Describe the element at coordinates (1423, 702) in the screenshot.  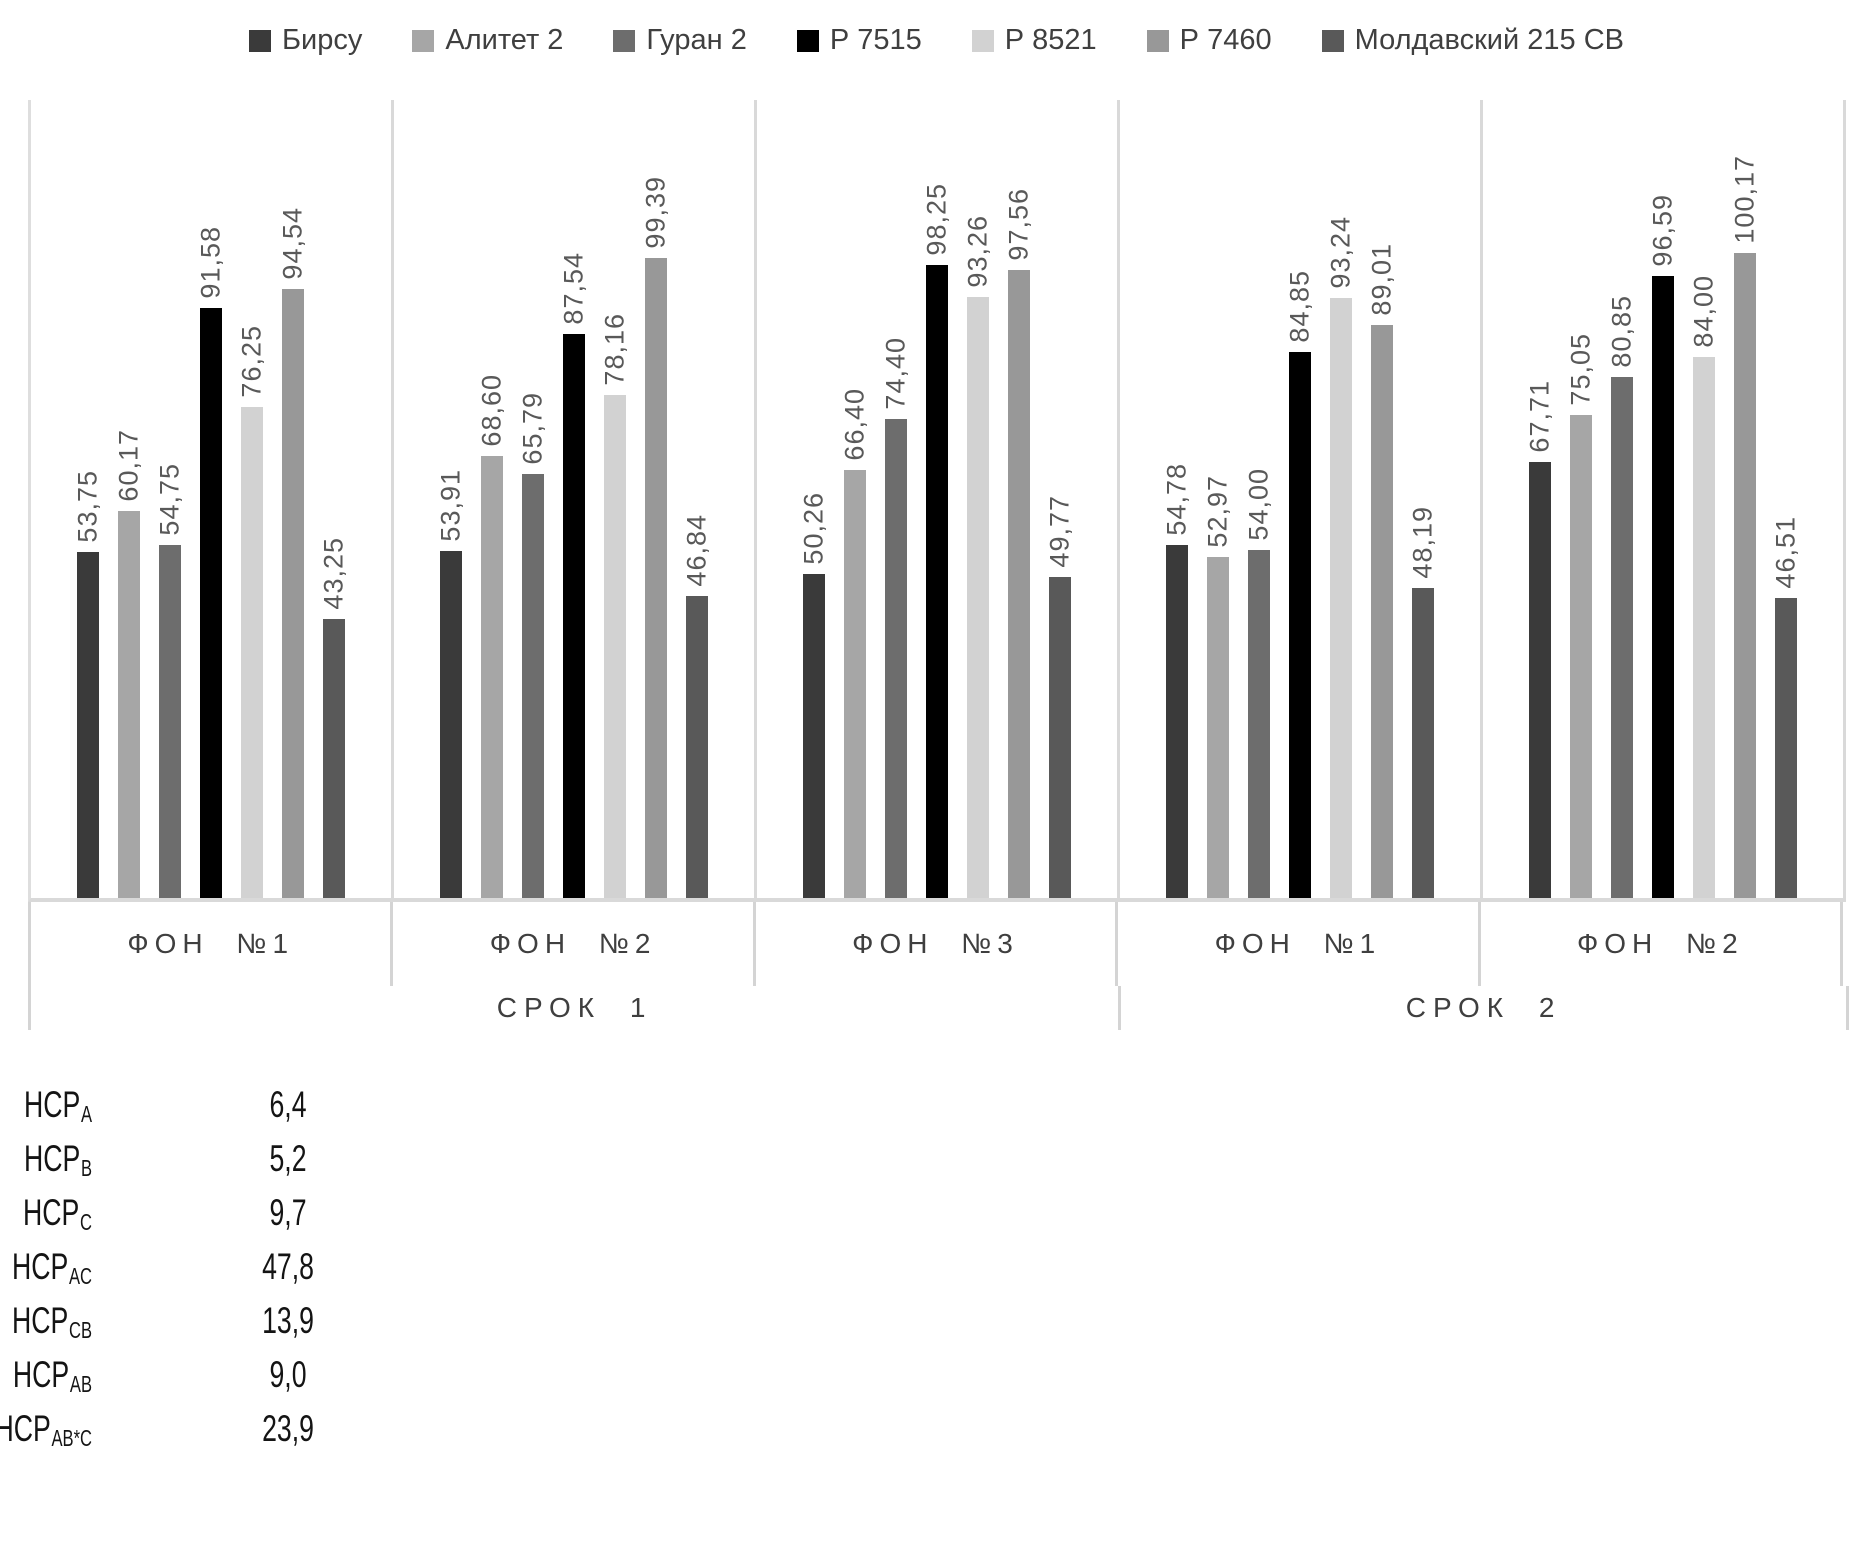
I see `bar: 48,19` at that location.